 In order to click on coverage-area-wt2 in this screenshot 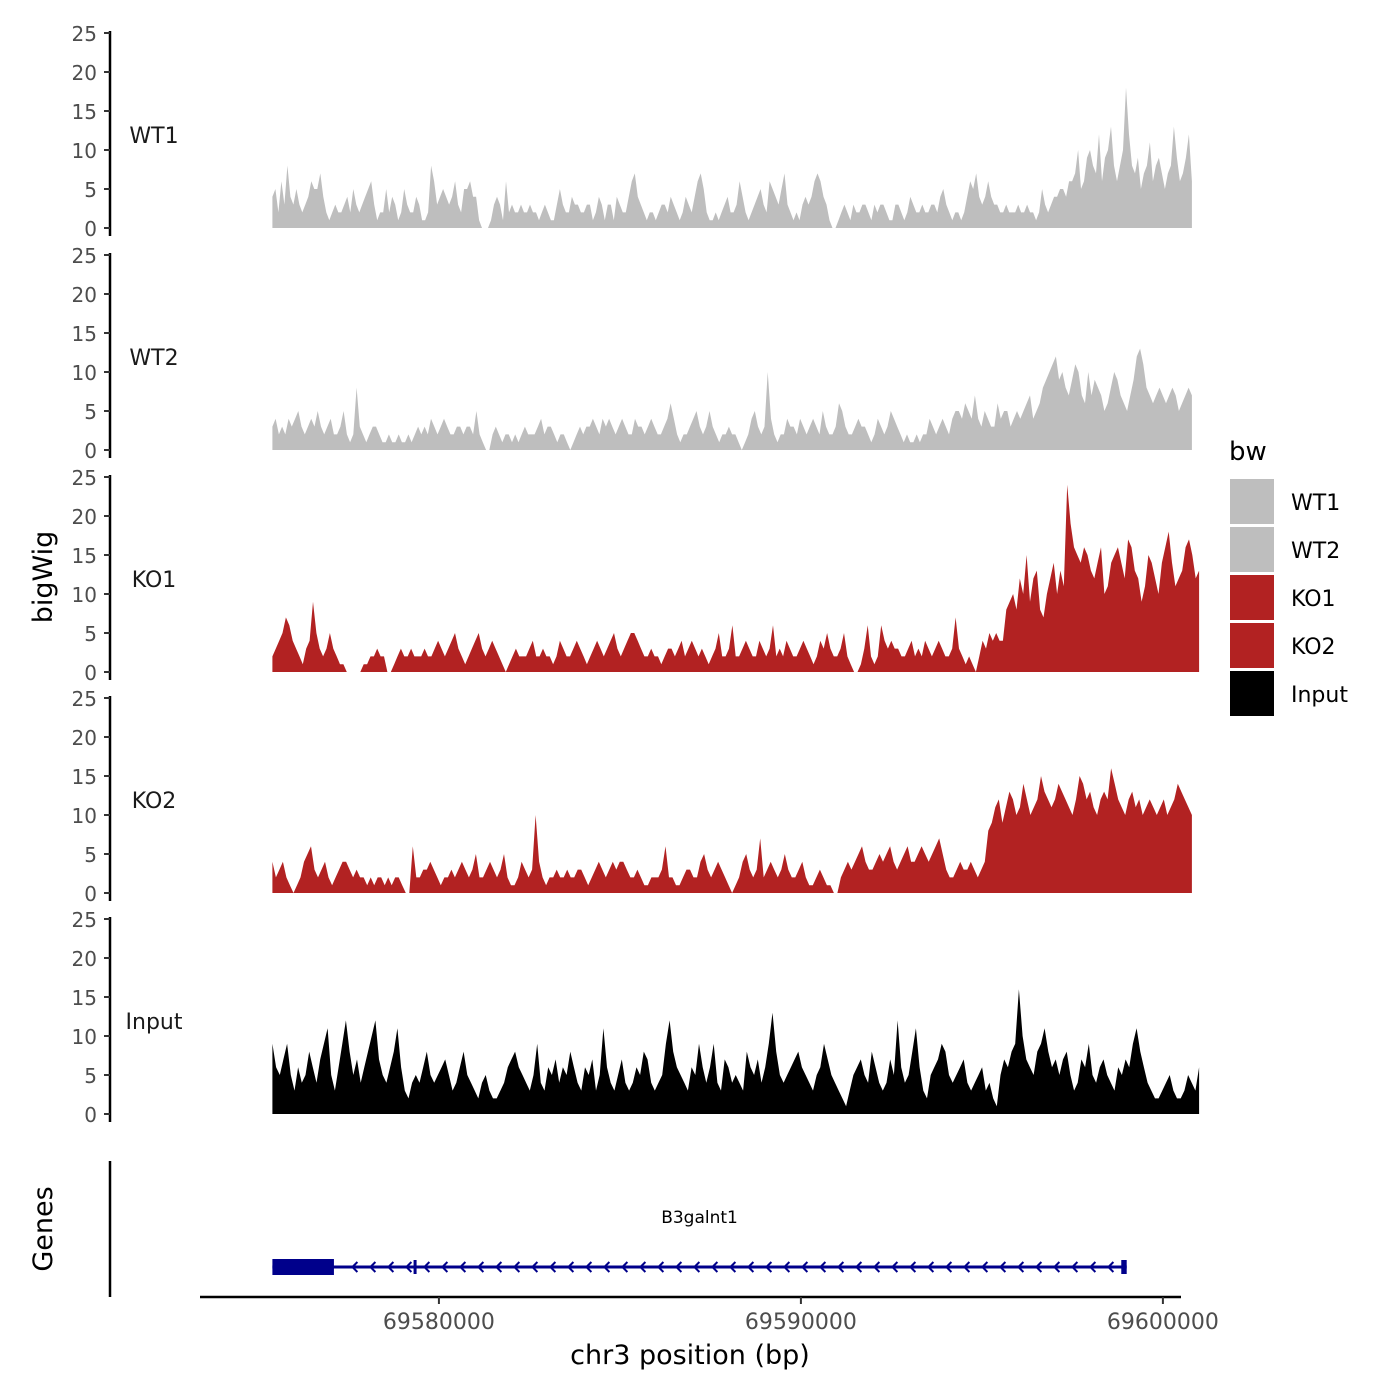, I will do `click(732, 399)`.